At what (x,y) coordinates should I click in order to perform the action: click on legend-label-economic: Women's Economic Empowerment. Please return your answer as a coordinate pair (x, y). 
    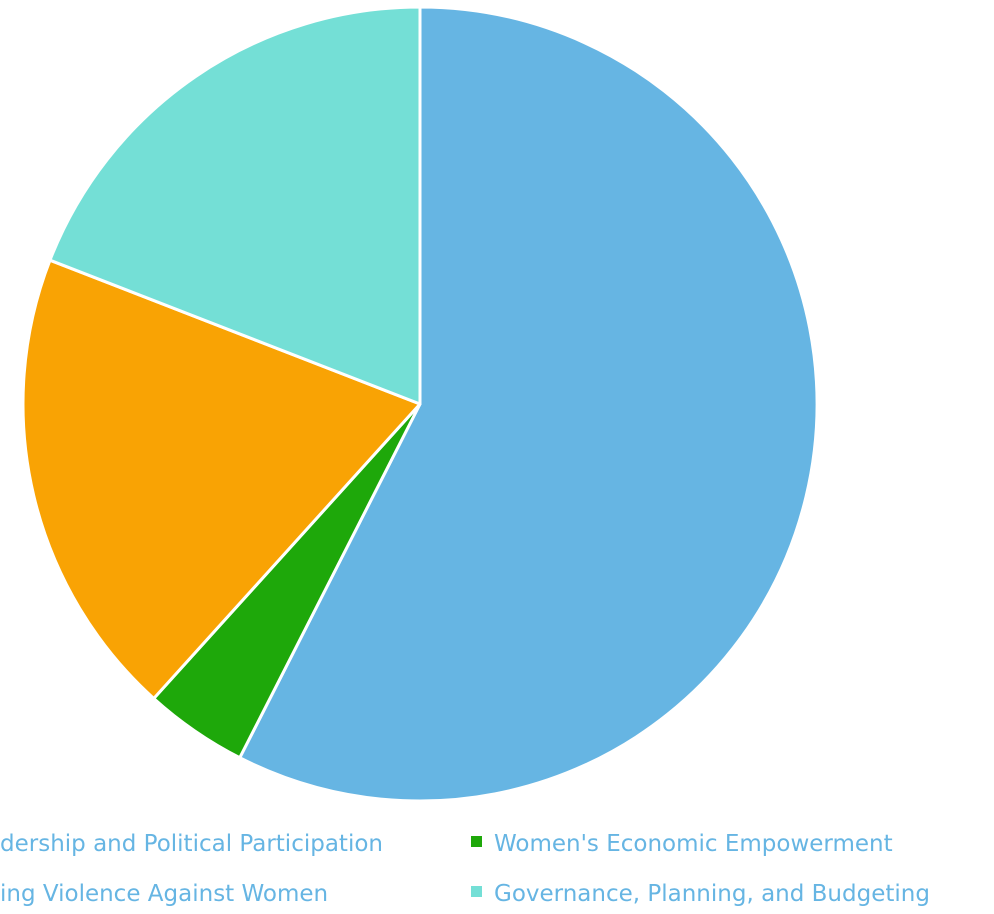
    Looking at the image, I should click on (693, 844).